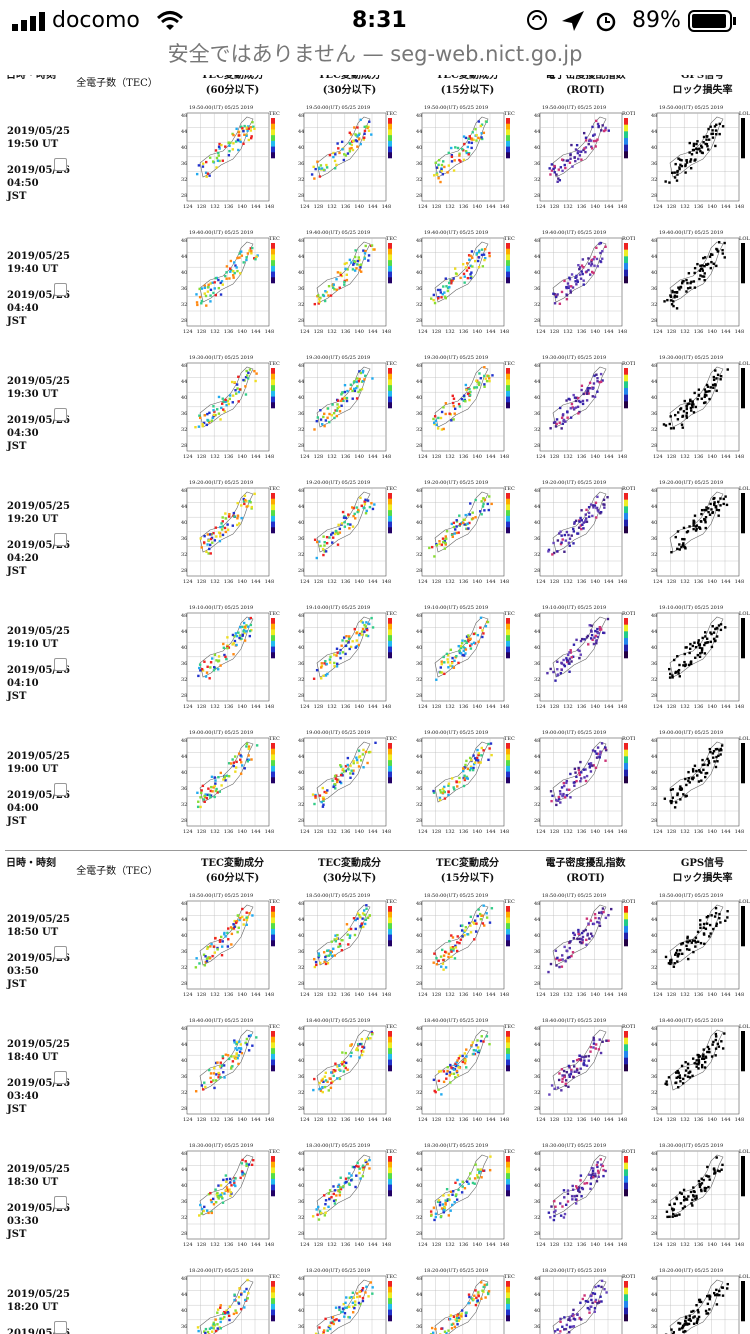 Image resolution: width=750 pixels, height=1334 pixels. What do you see at coordinates (390, 931) in the screenshot?
I see `colorbar` at bounding box center [390, 931].